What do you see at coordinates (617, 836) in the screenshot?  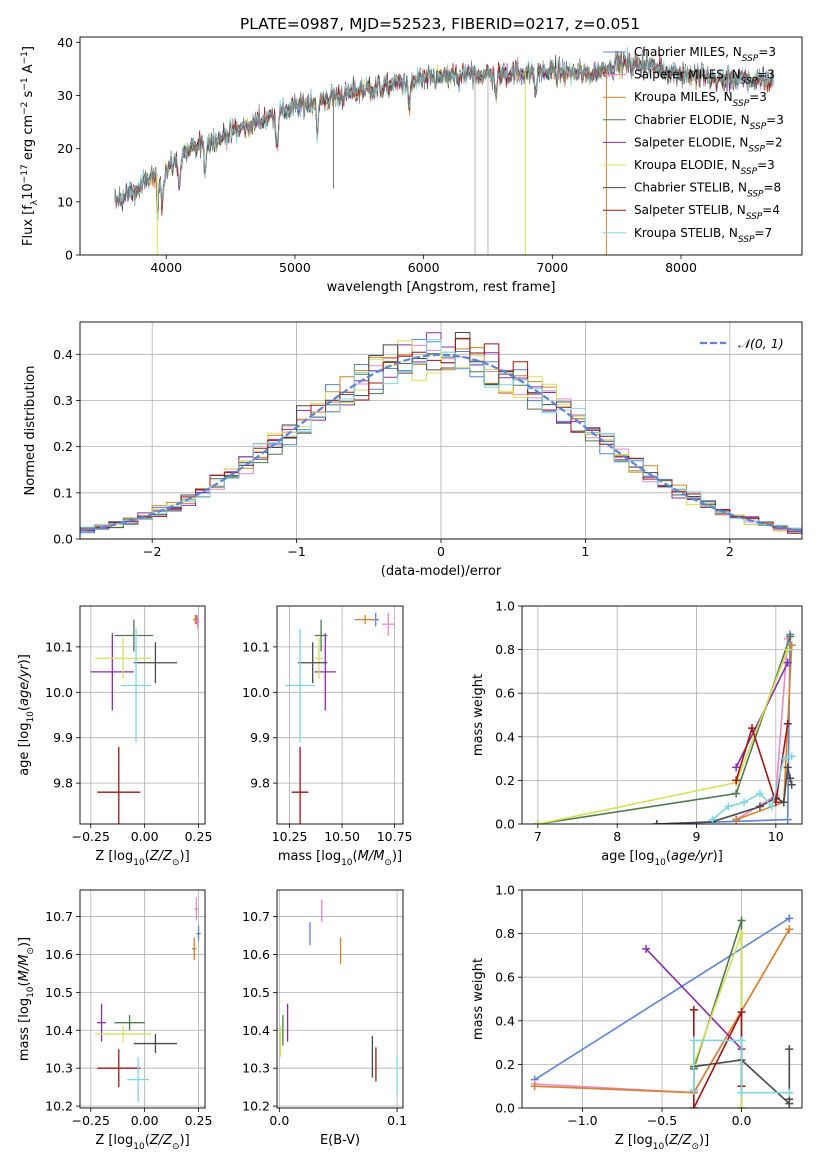 I see `x-tick-label: 8` at bounding box center [617, 836].